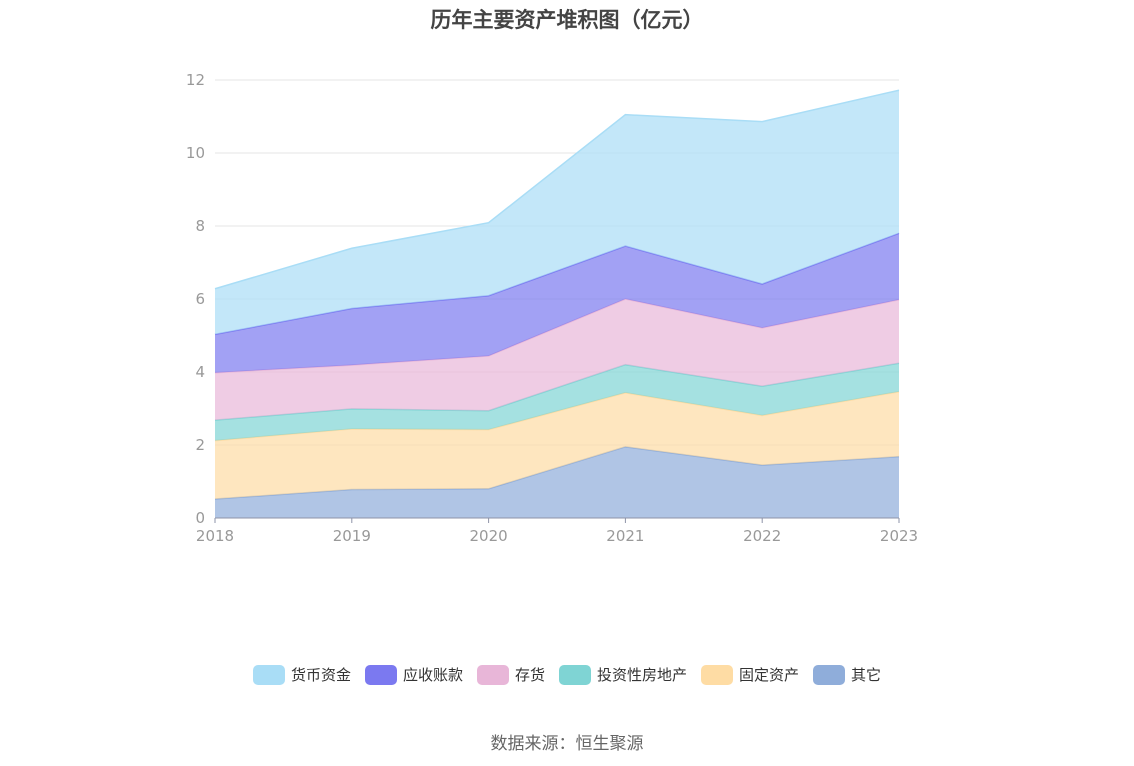 The width and height of the screenshot is (1134, 766). Describe the element at coordinates (567, 744) in the screenshot. I see `data-source: 数据来源：恒生聚源` at that location.